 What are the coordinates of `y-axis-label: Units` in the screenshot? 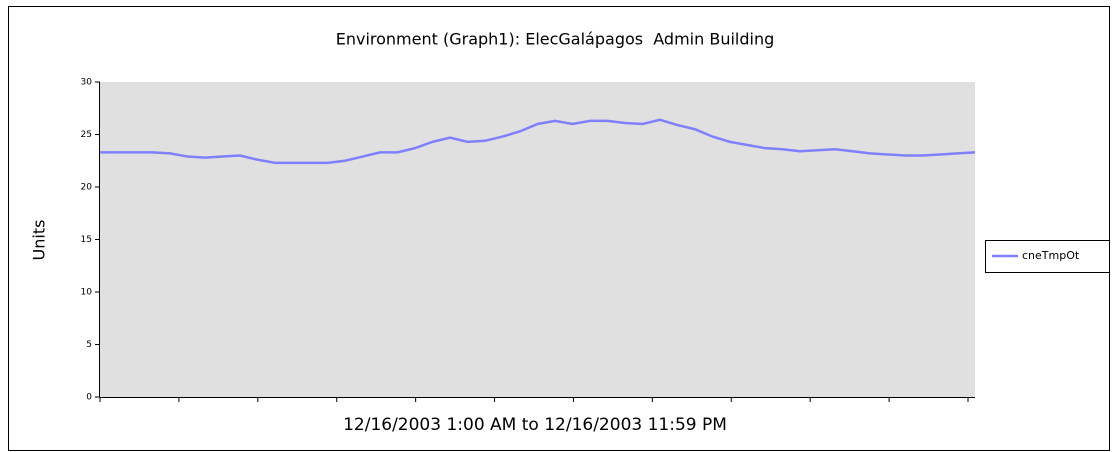 It's located at (39, 240).